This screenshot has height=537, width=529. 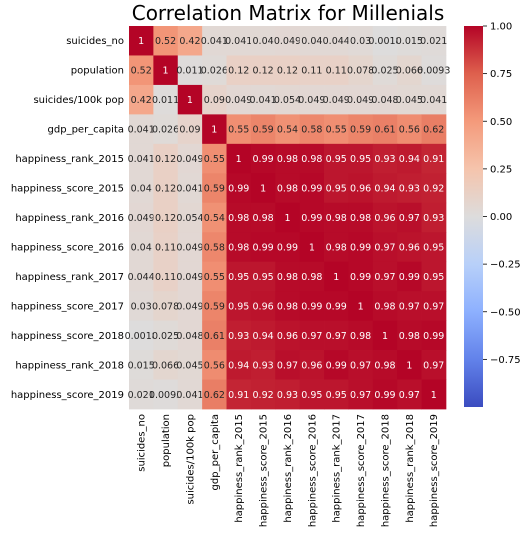 I want to click on heatmap-cell-r1-c4, so click(x=239, y=70).